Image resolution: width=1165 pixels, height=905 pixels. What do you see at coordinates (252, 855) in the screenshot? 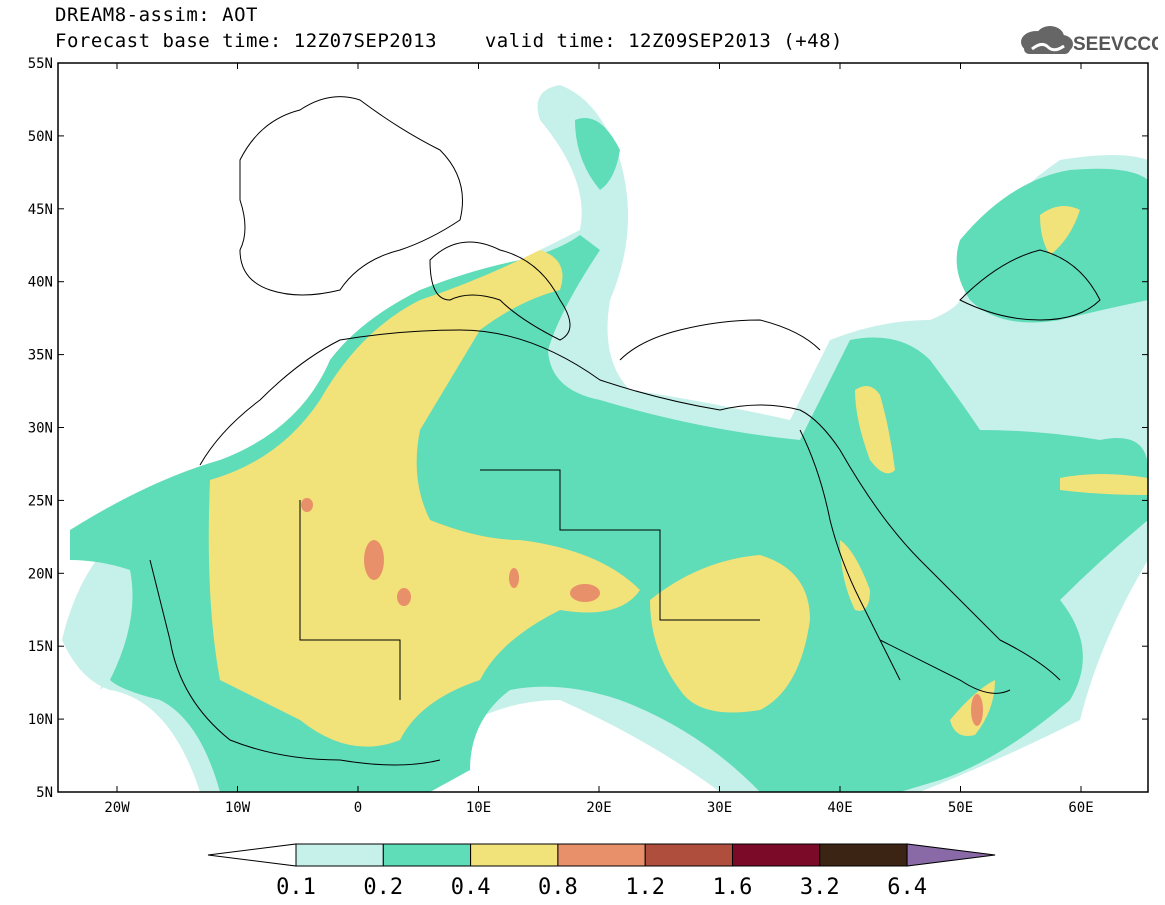
I see `colorbar-low-arrow` at bounding box center [252, 855].